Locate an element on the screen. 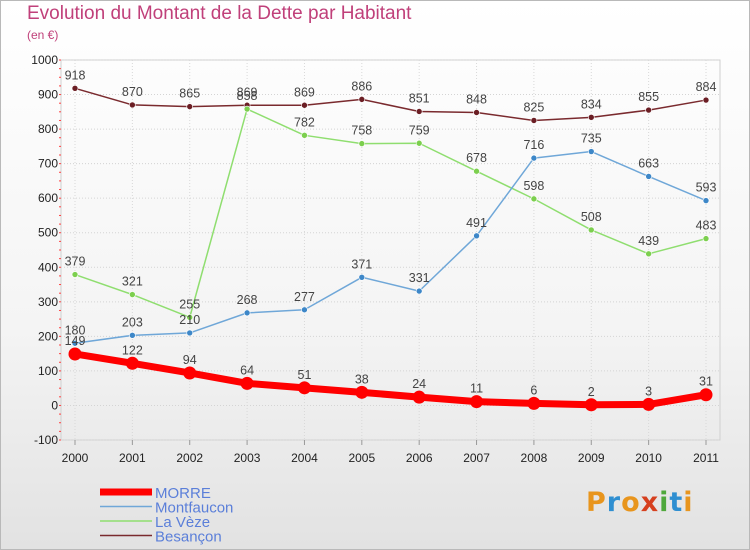  data-label: 663 is located at coordinates (648, 163).